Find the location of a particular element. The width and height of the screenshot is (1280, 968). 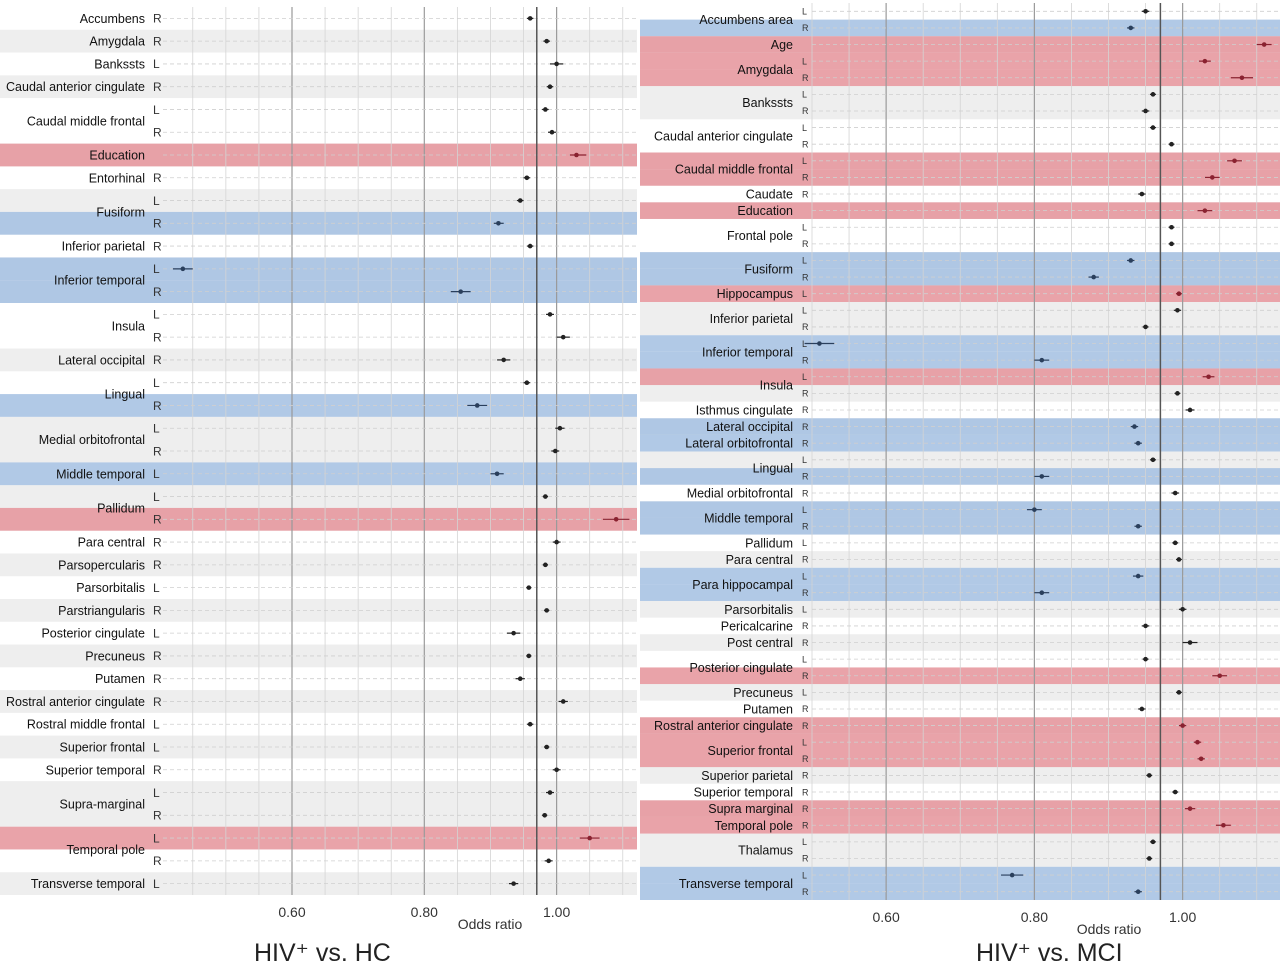

region-label: Fusiform is located at coordinates (120, 212).